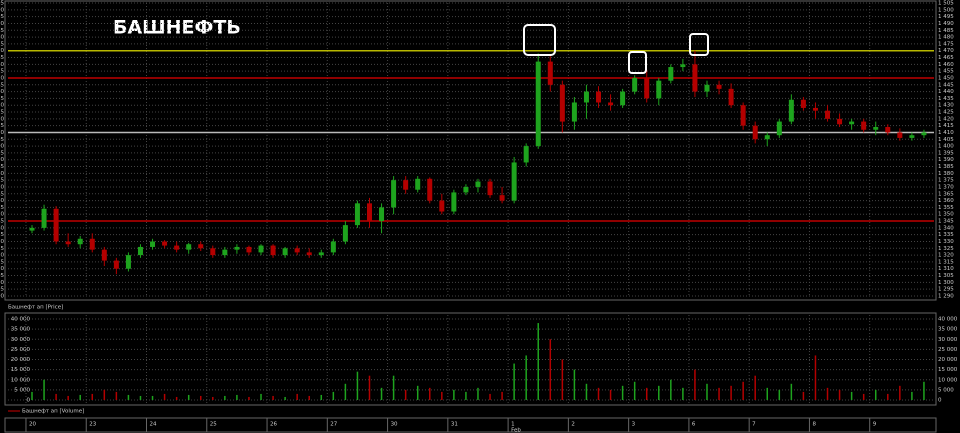 The image size is (960, 433). What do you see at coordinates (21, 330) in the screenshot?
I see `v-tick-label: 35 000` at bounding box center [21, 330].